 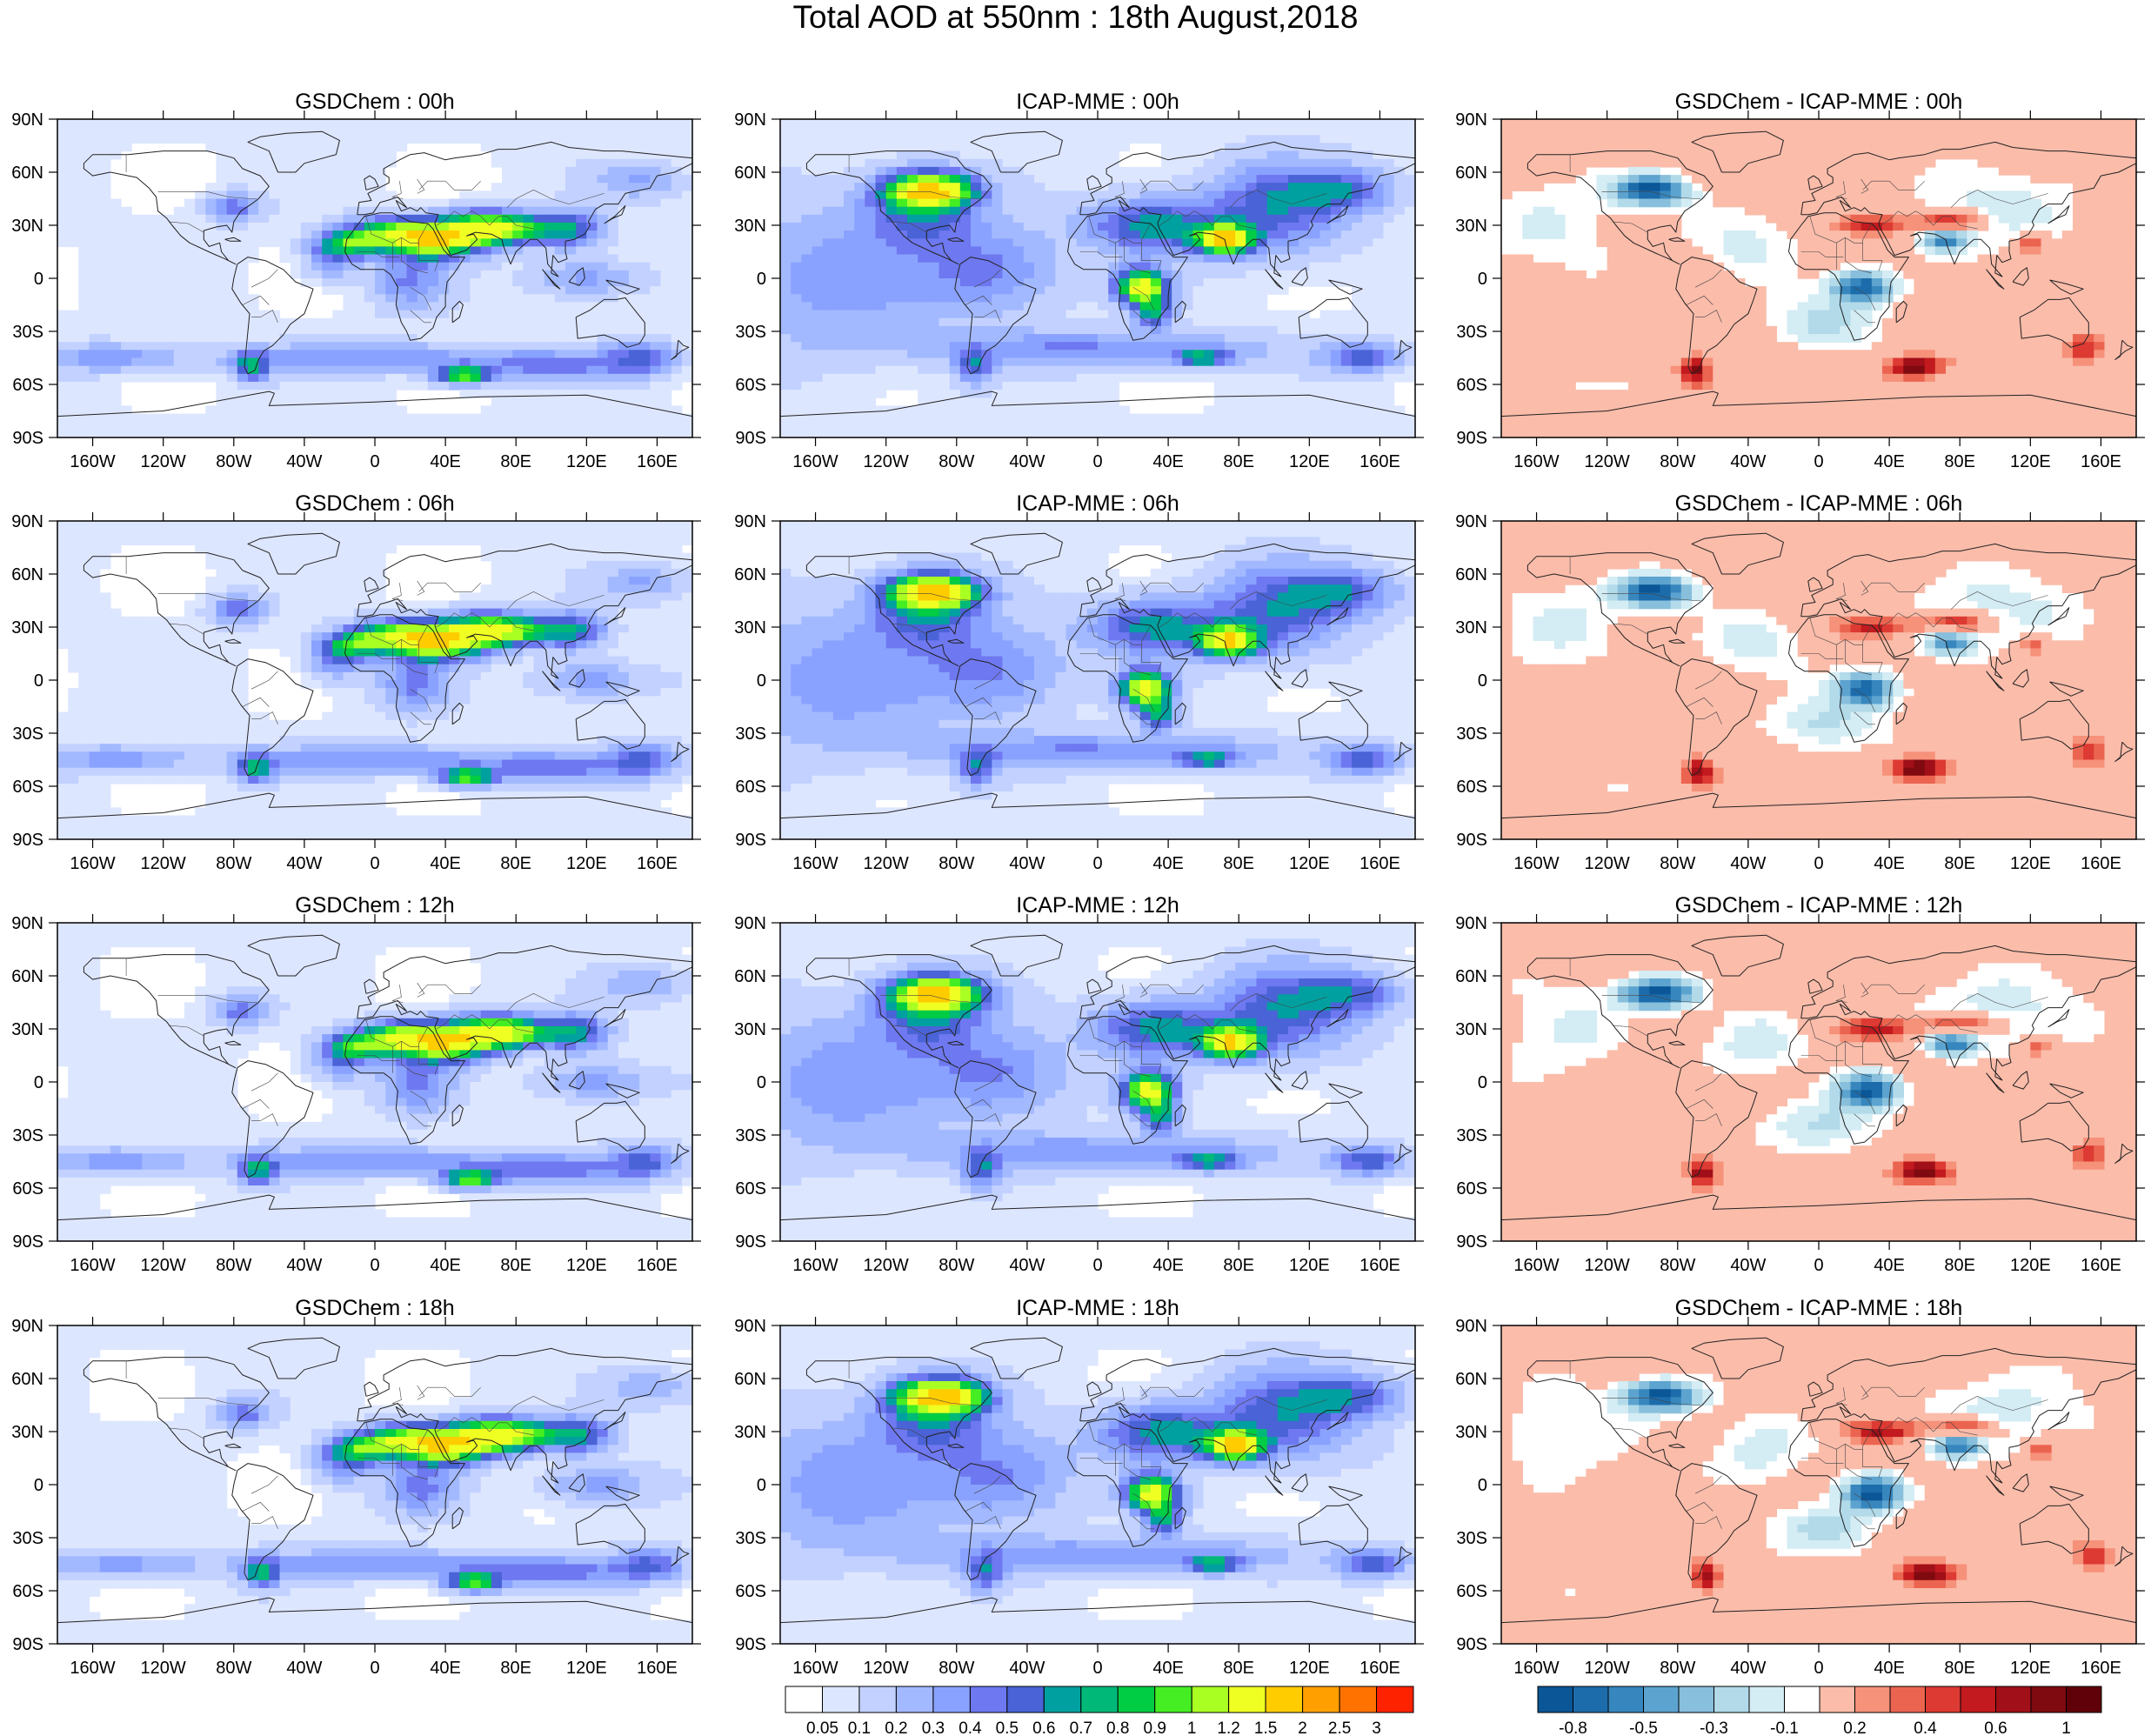 I want to click on lon-label: 120W, so click(x=886, y=1265).